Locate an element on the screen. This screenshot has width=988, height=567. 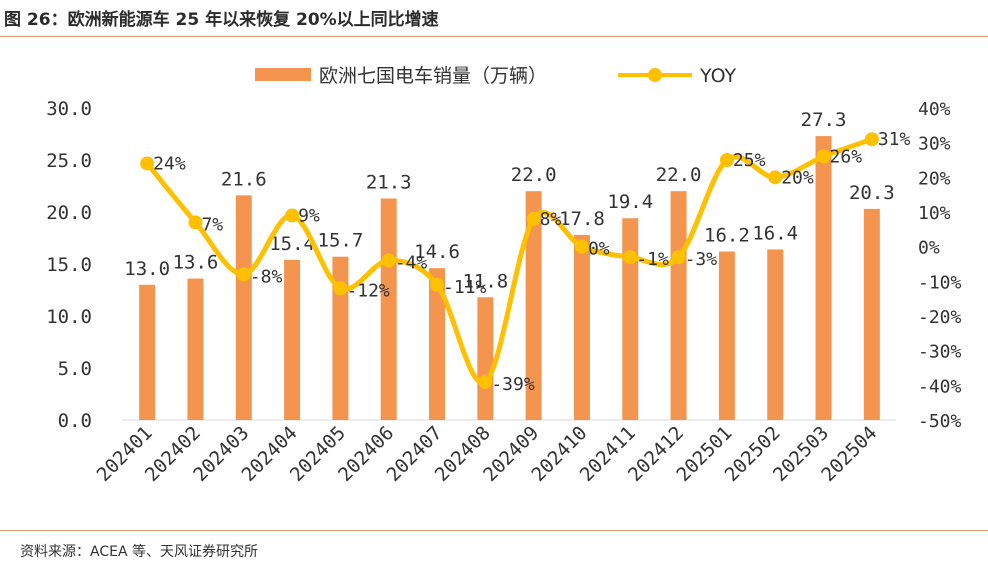
yoy-value-label: -11% is located at coordinates (465, 287).